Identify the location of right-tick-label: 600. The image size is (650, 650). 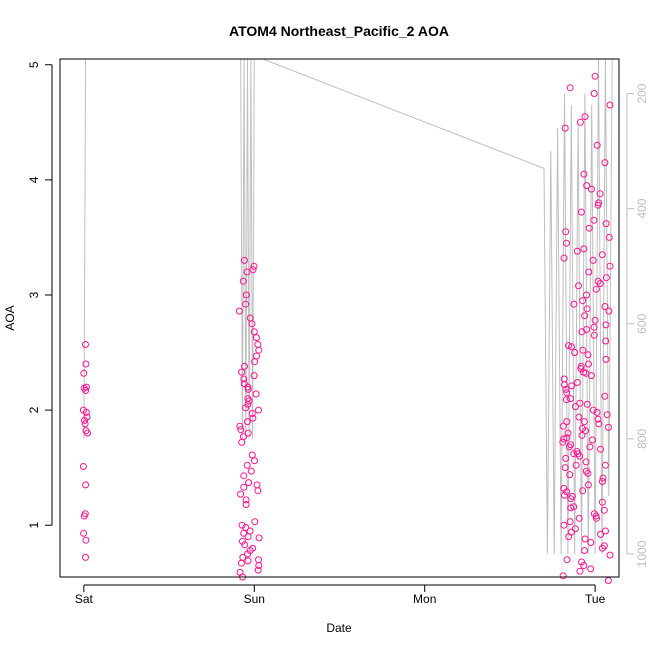
(642, 323).